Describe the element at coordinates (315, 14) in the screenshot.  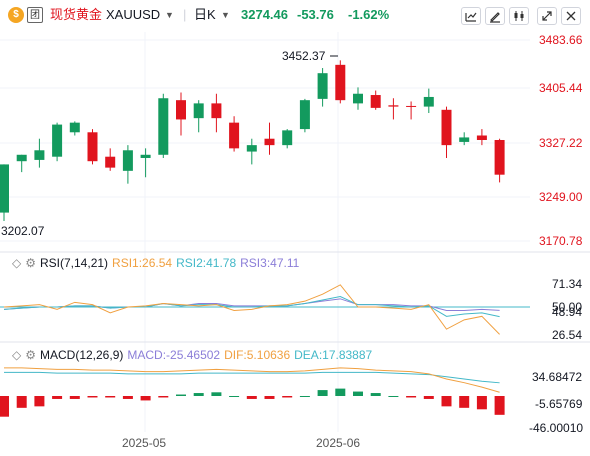
I see `price-change: -53.76` at that location.